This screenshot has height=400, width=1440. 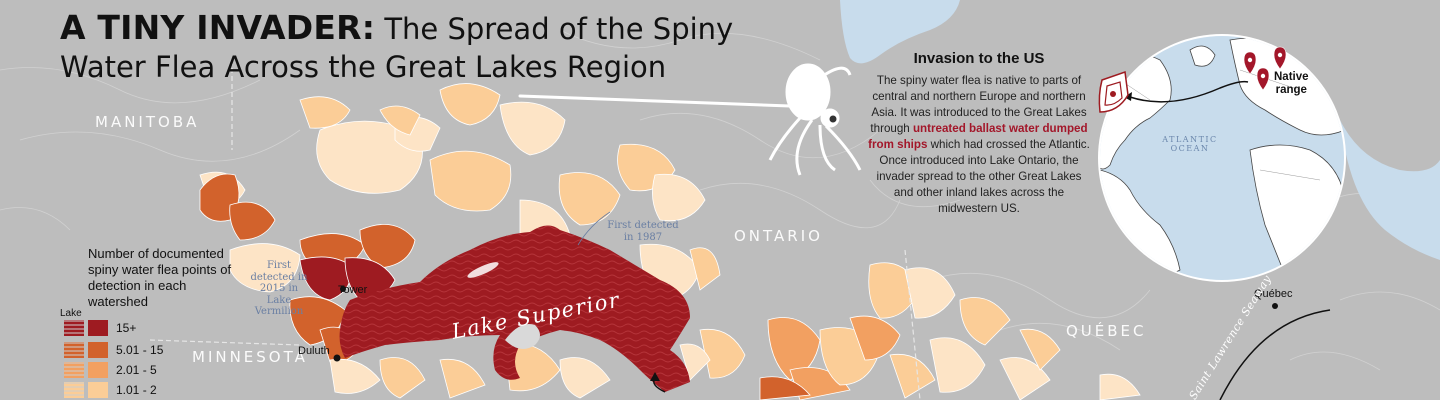 What do you see at coordinates (140, 350) in the screenshot?
I see `legend-label: 5.01 - 15` at bounding box center [140, 350].